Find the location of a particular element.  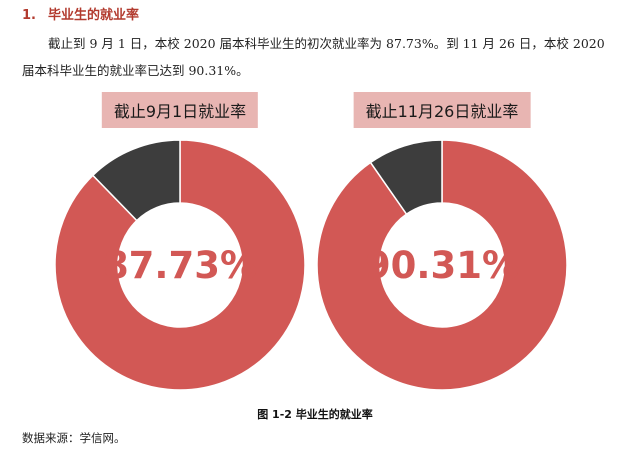

section-heading: 1. 毕业生的就业率 is located at coordinates (80, 13).